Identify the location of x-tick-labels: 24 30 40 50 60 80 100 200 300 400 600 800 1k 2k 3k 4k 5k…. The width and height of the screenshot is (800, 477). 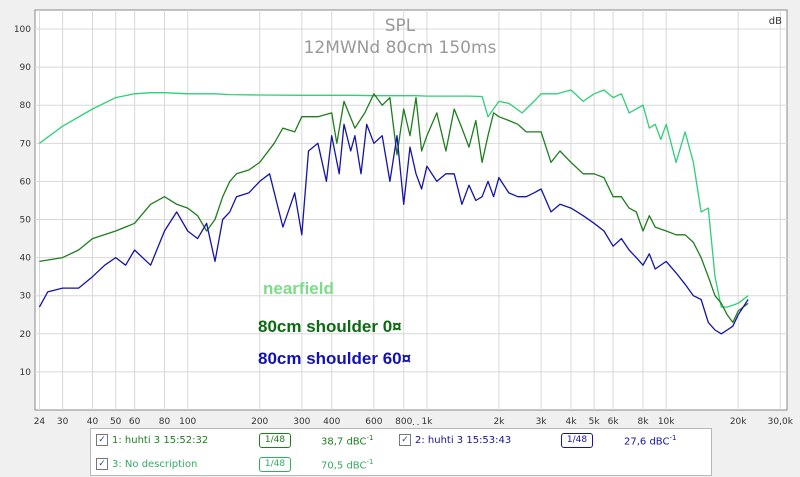
(414, 421).